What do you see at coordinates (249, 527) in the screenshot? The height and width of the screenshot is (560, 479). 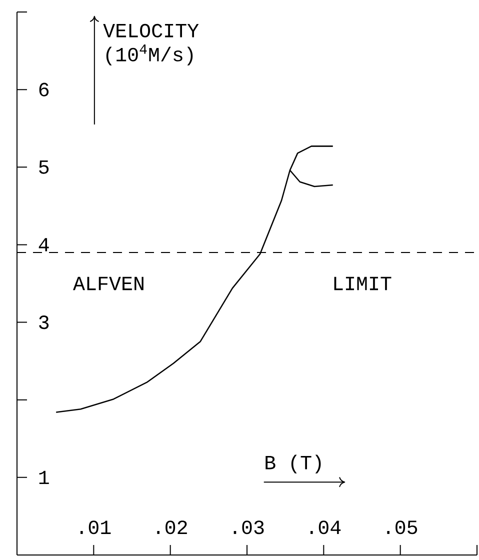 I see `x-tick-label: .03` at bounding box center [249, 527].